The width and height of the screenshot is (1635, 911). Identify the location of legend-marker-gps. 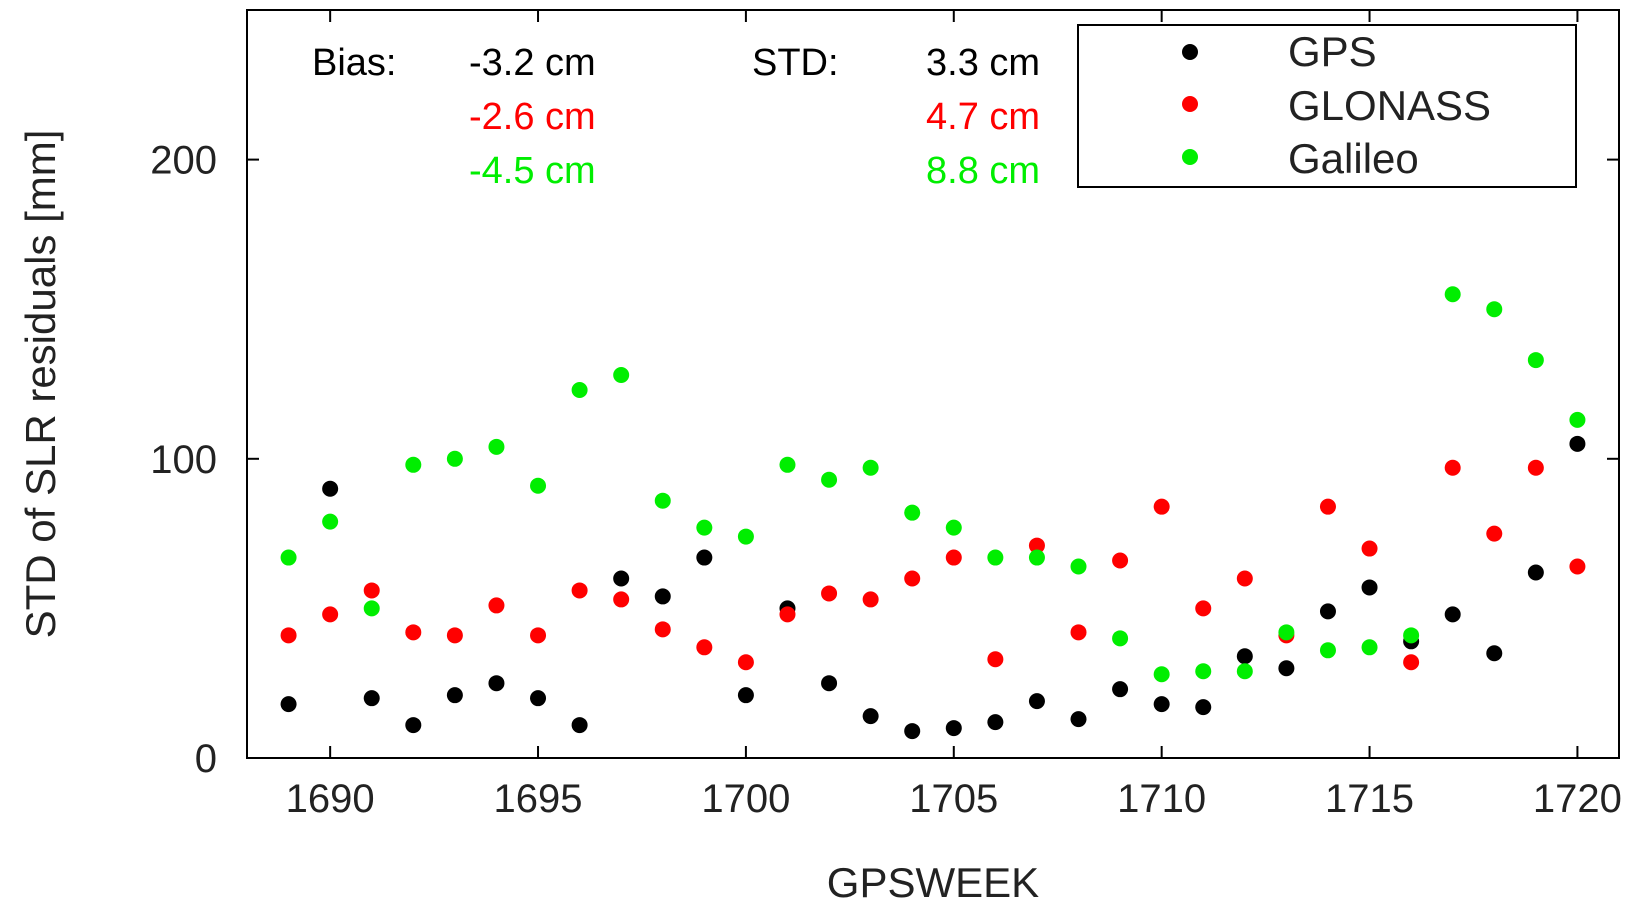
(1190, 52).